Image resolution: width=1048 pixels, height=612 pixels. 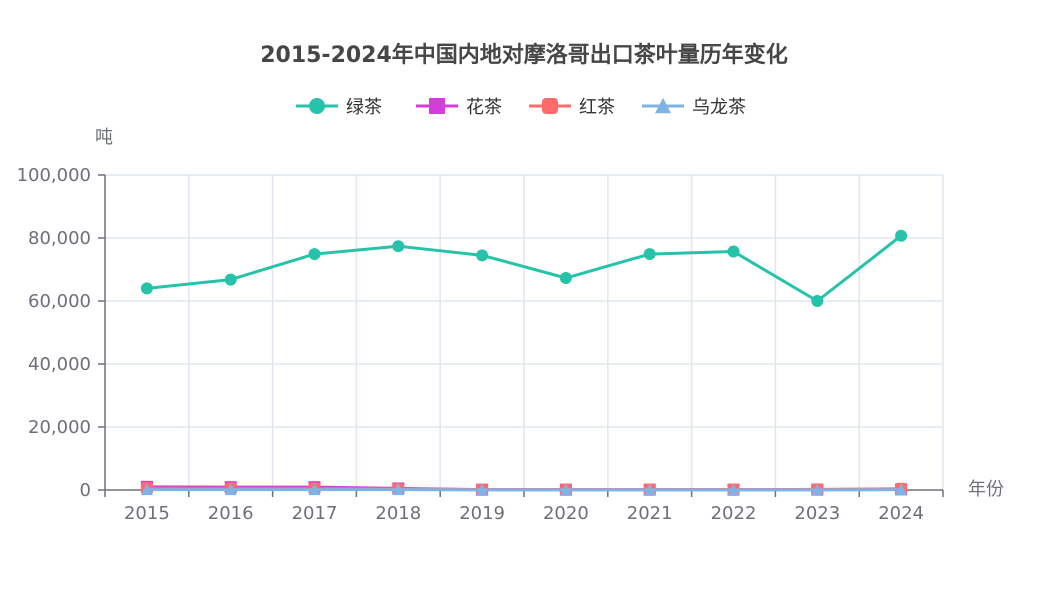 I want to click on series-乌龙茶, so click(x=524, y=489).